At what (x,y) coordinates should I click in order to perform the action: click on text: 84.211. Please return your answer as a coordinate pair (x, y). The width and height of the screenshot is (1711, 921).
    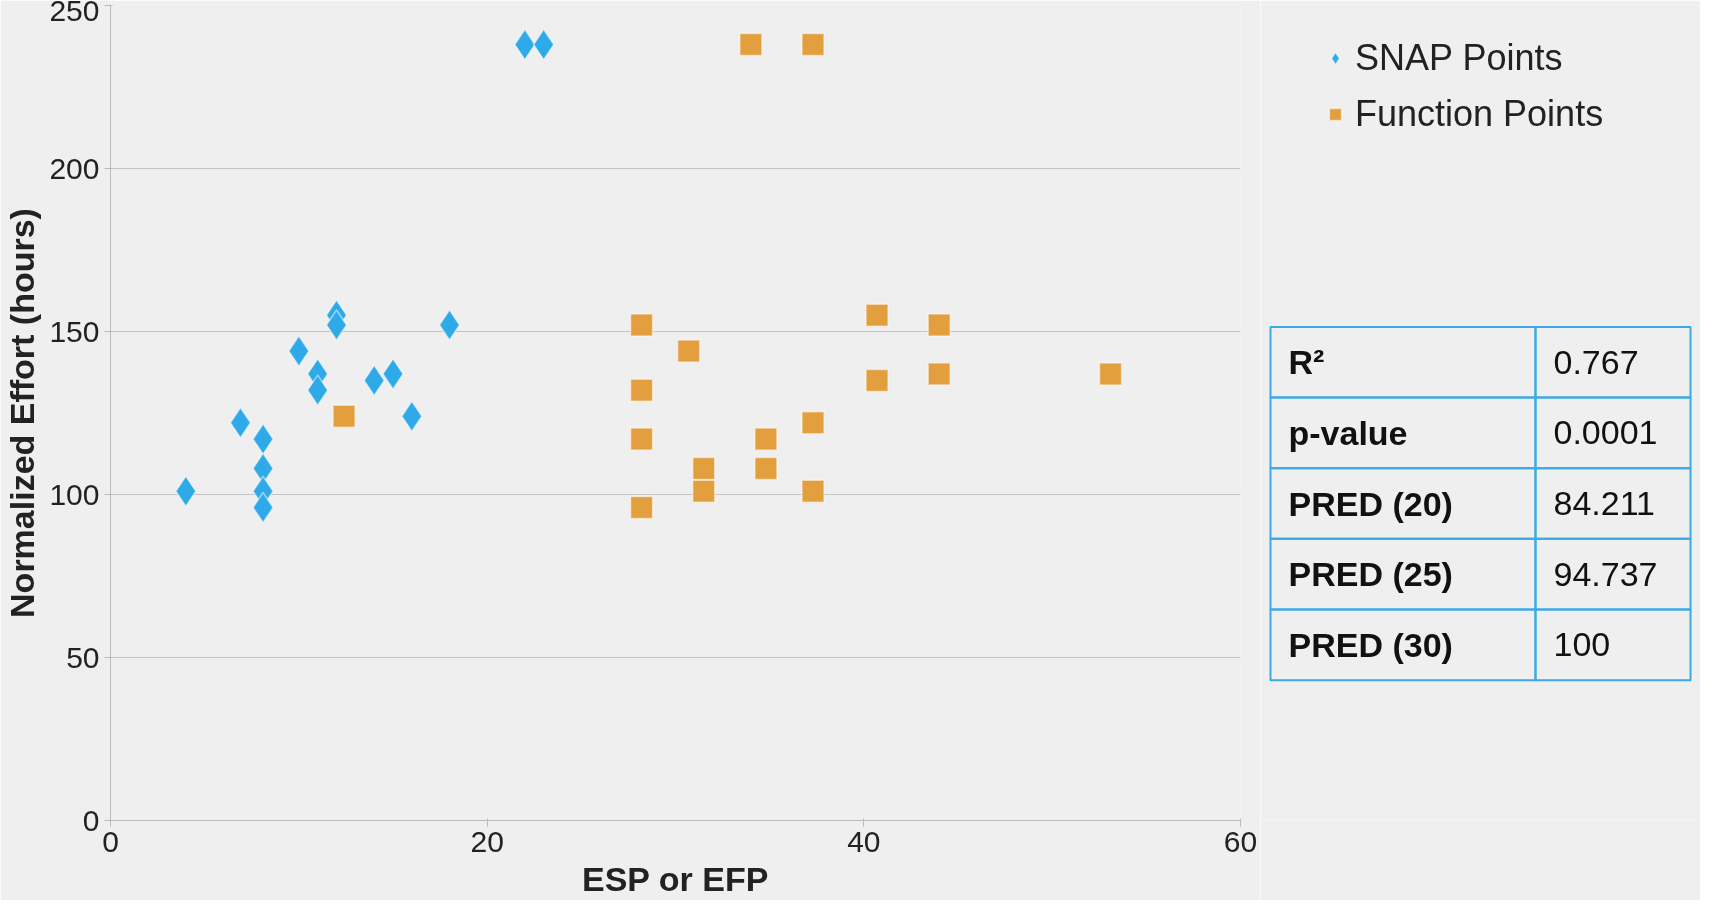
    Looking at the image, I should click on (1604, 503).